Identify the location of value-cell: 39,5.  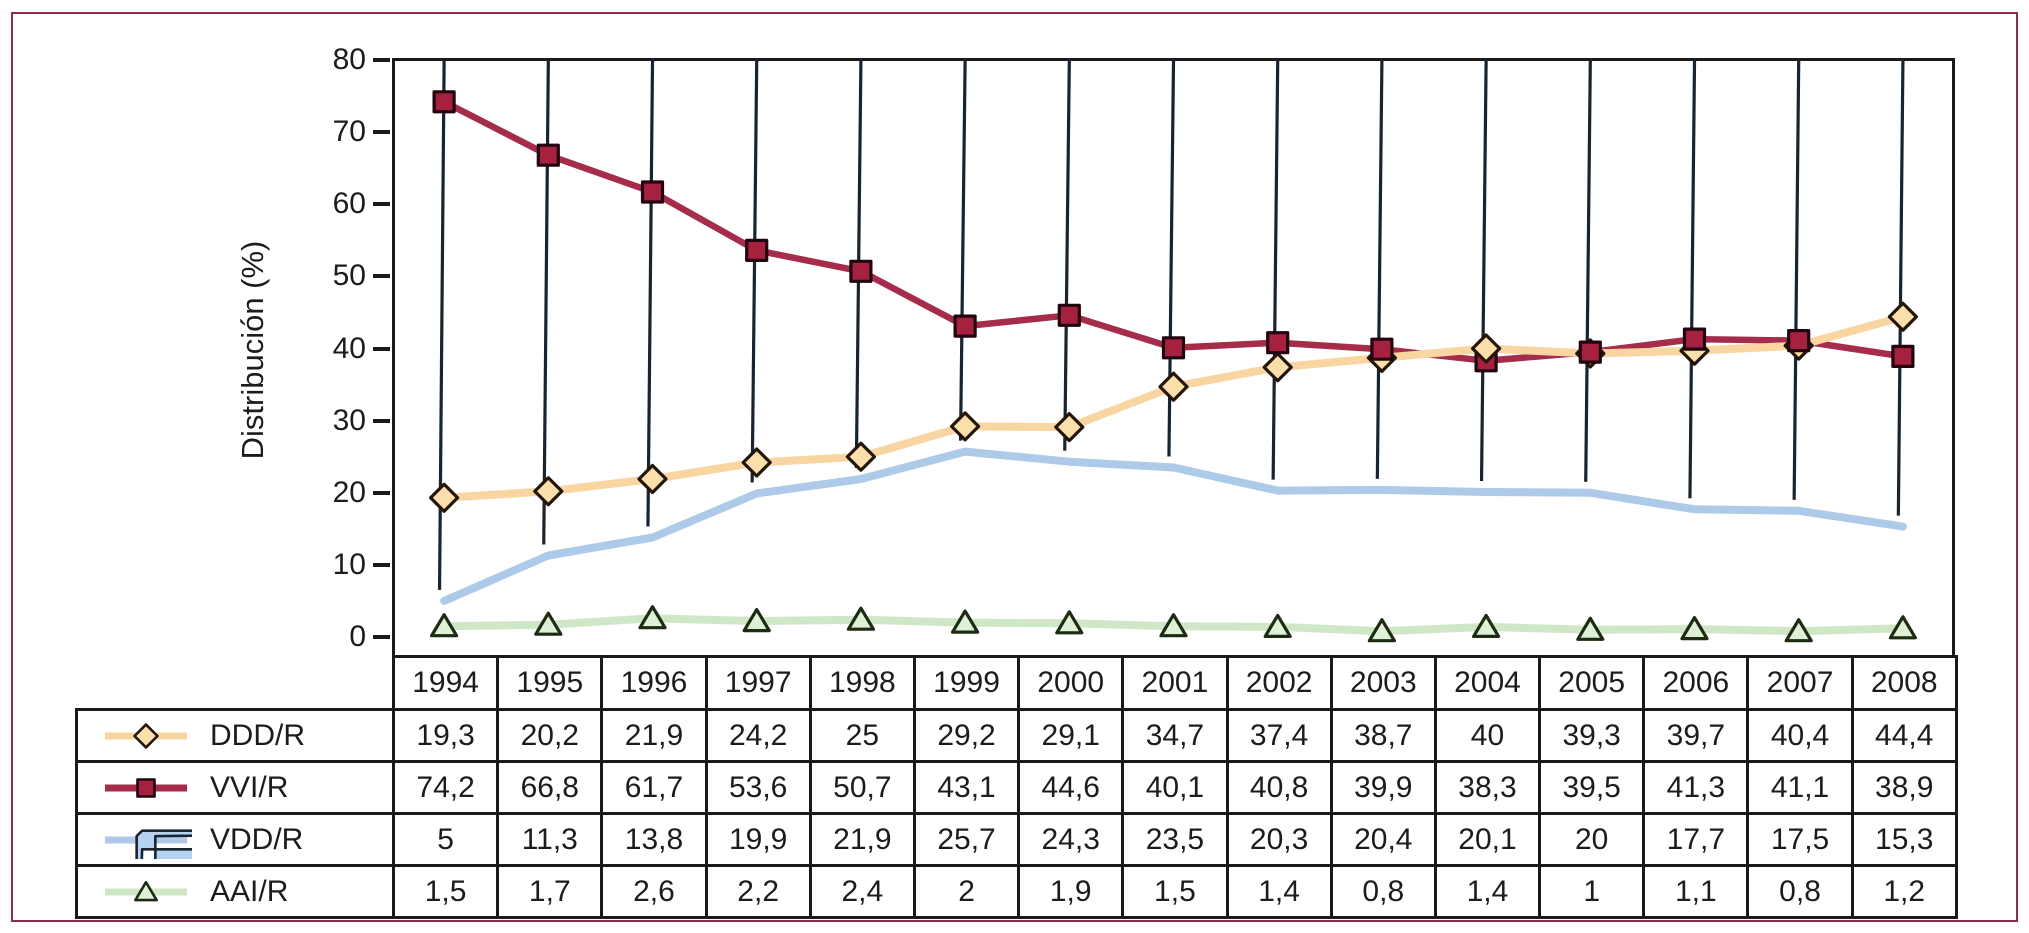
(1592, 787).